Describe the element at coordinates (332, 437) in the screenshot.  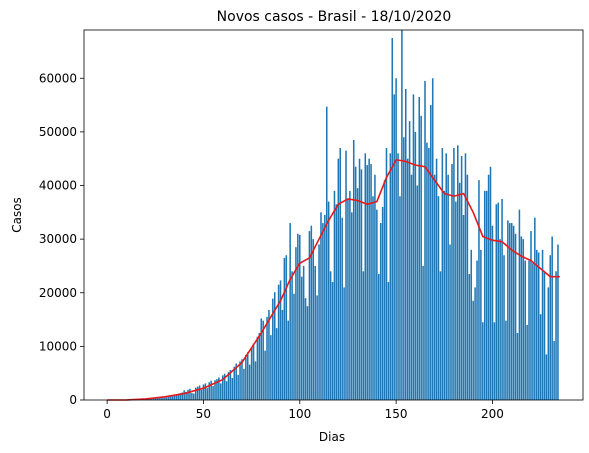
I see `x-axis-label: Dias` at that location.